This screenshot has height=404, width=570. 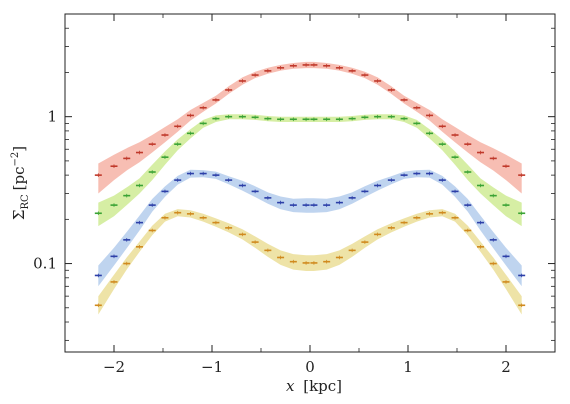 I want to click on y-axis-label: ΣRC[pc−2], so click(x=20, y=183).